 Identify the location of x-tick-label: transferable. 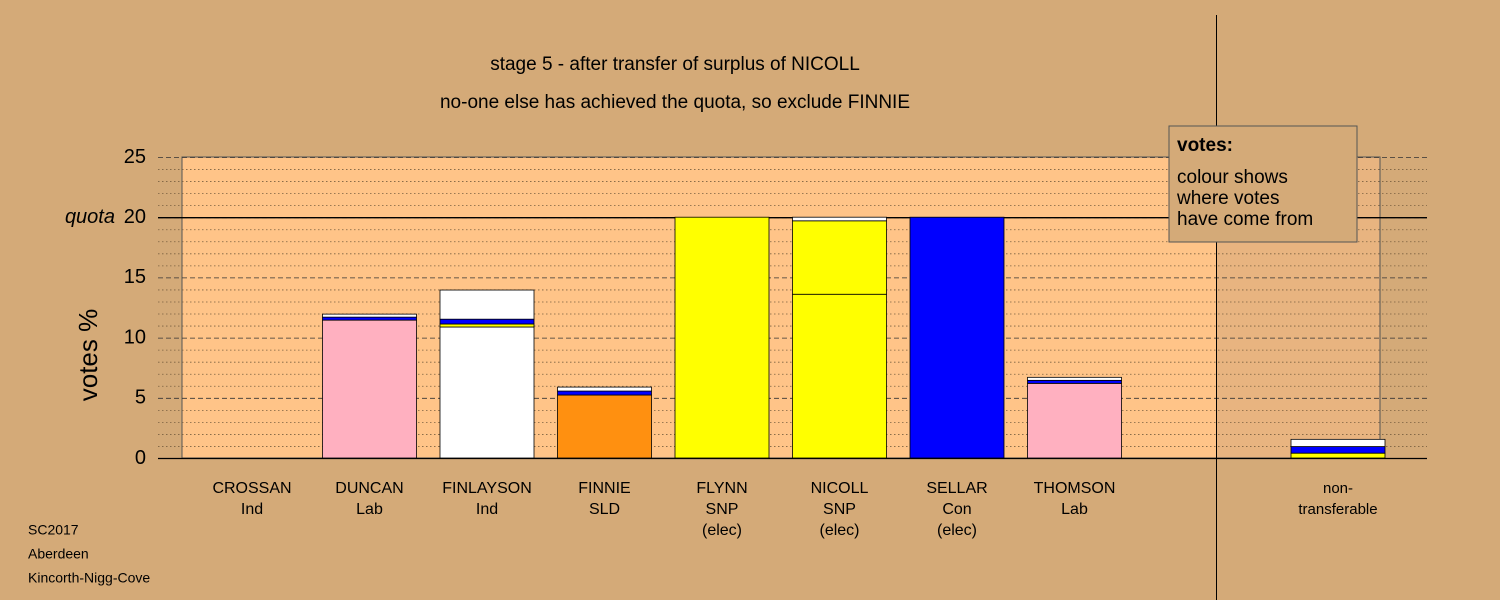
(1337, 509).